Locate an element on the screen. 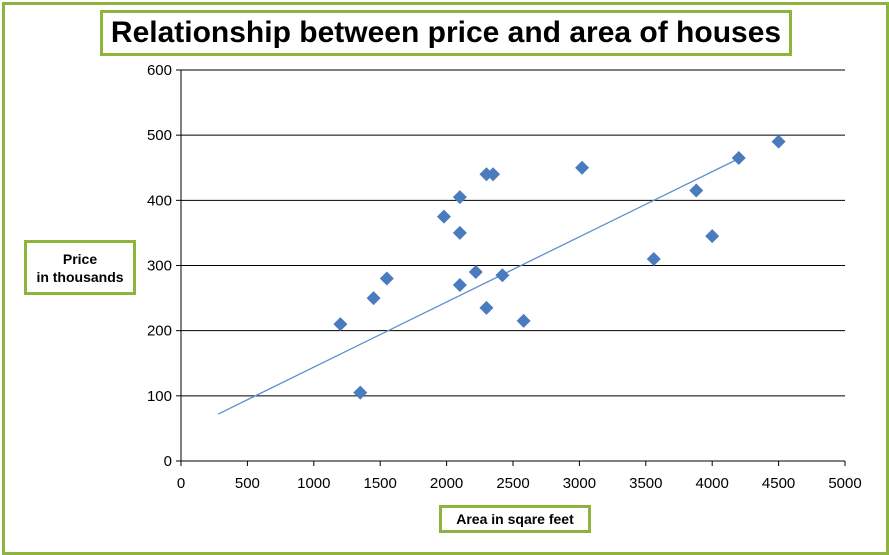  y-tick-label: 100 is located at coordinates (159, 396).